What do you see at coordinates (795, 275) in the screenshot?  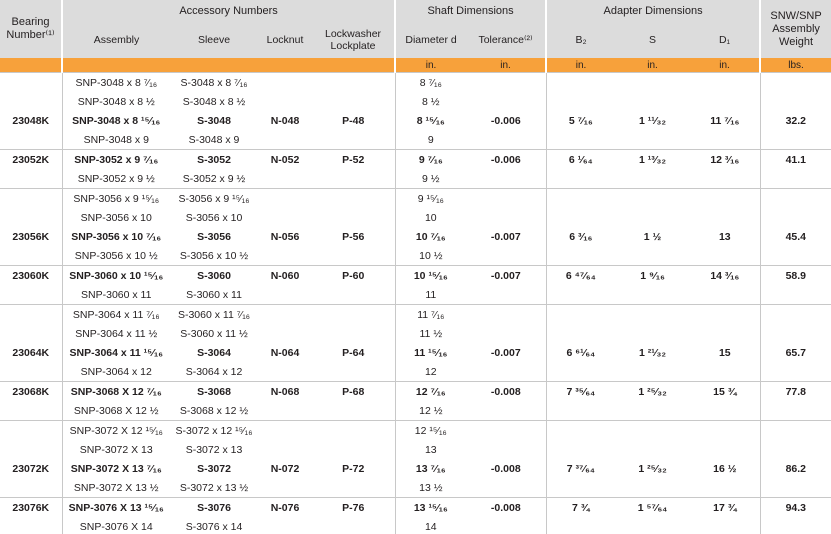 I see `weight: 58.9` at bounding box center [795, 275].